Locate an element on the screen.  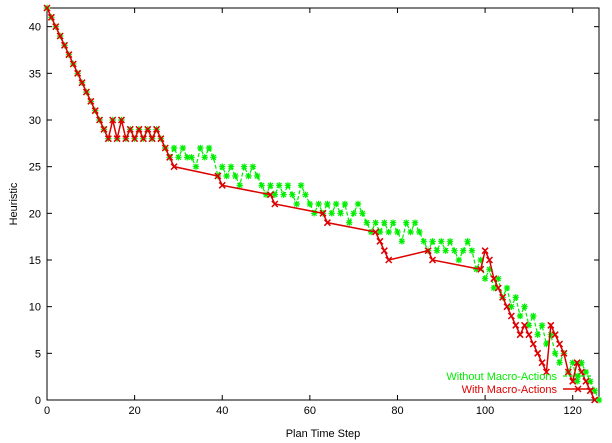
legend-marker-with-macro-actions is located at coordinates (578, 389).